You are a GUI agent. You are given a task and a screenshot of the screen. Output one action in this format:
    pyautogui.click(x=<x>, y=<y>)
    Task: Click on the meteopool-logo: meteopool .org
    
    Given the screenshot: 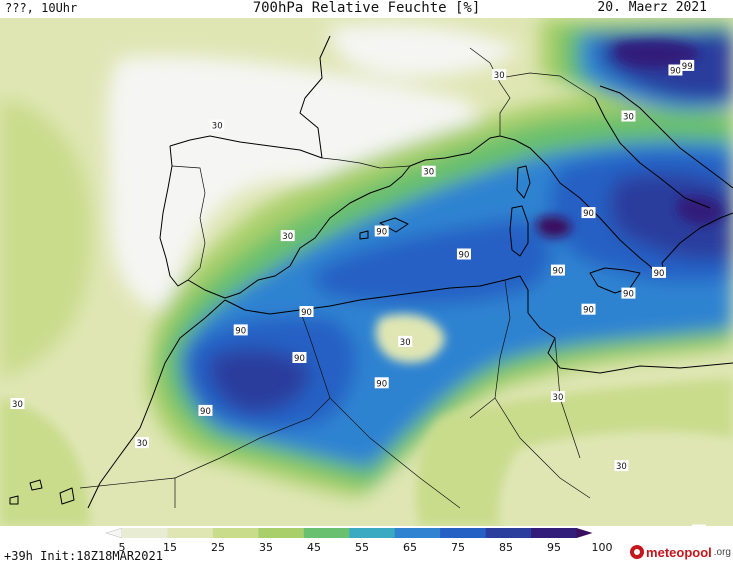 What is the action you would take?
    pyautogui.click(x=680, y=552)
    